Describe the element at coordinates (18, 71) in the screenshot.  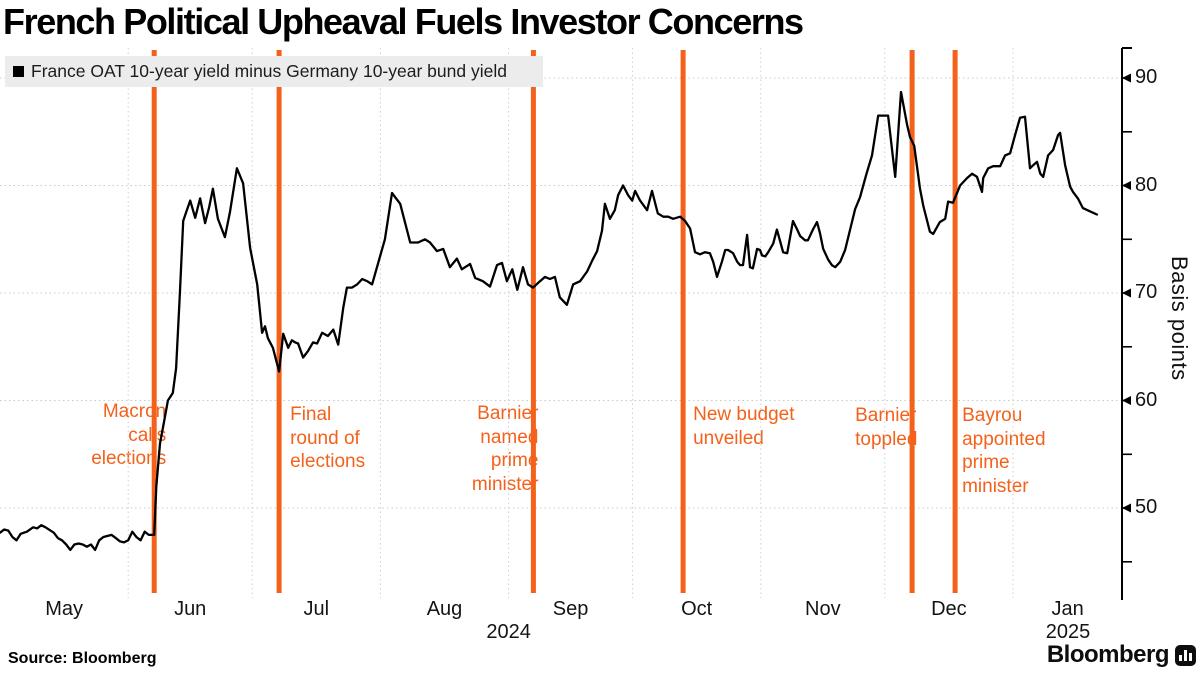
I see `legend-swatch-icon` at that location.